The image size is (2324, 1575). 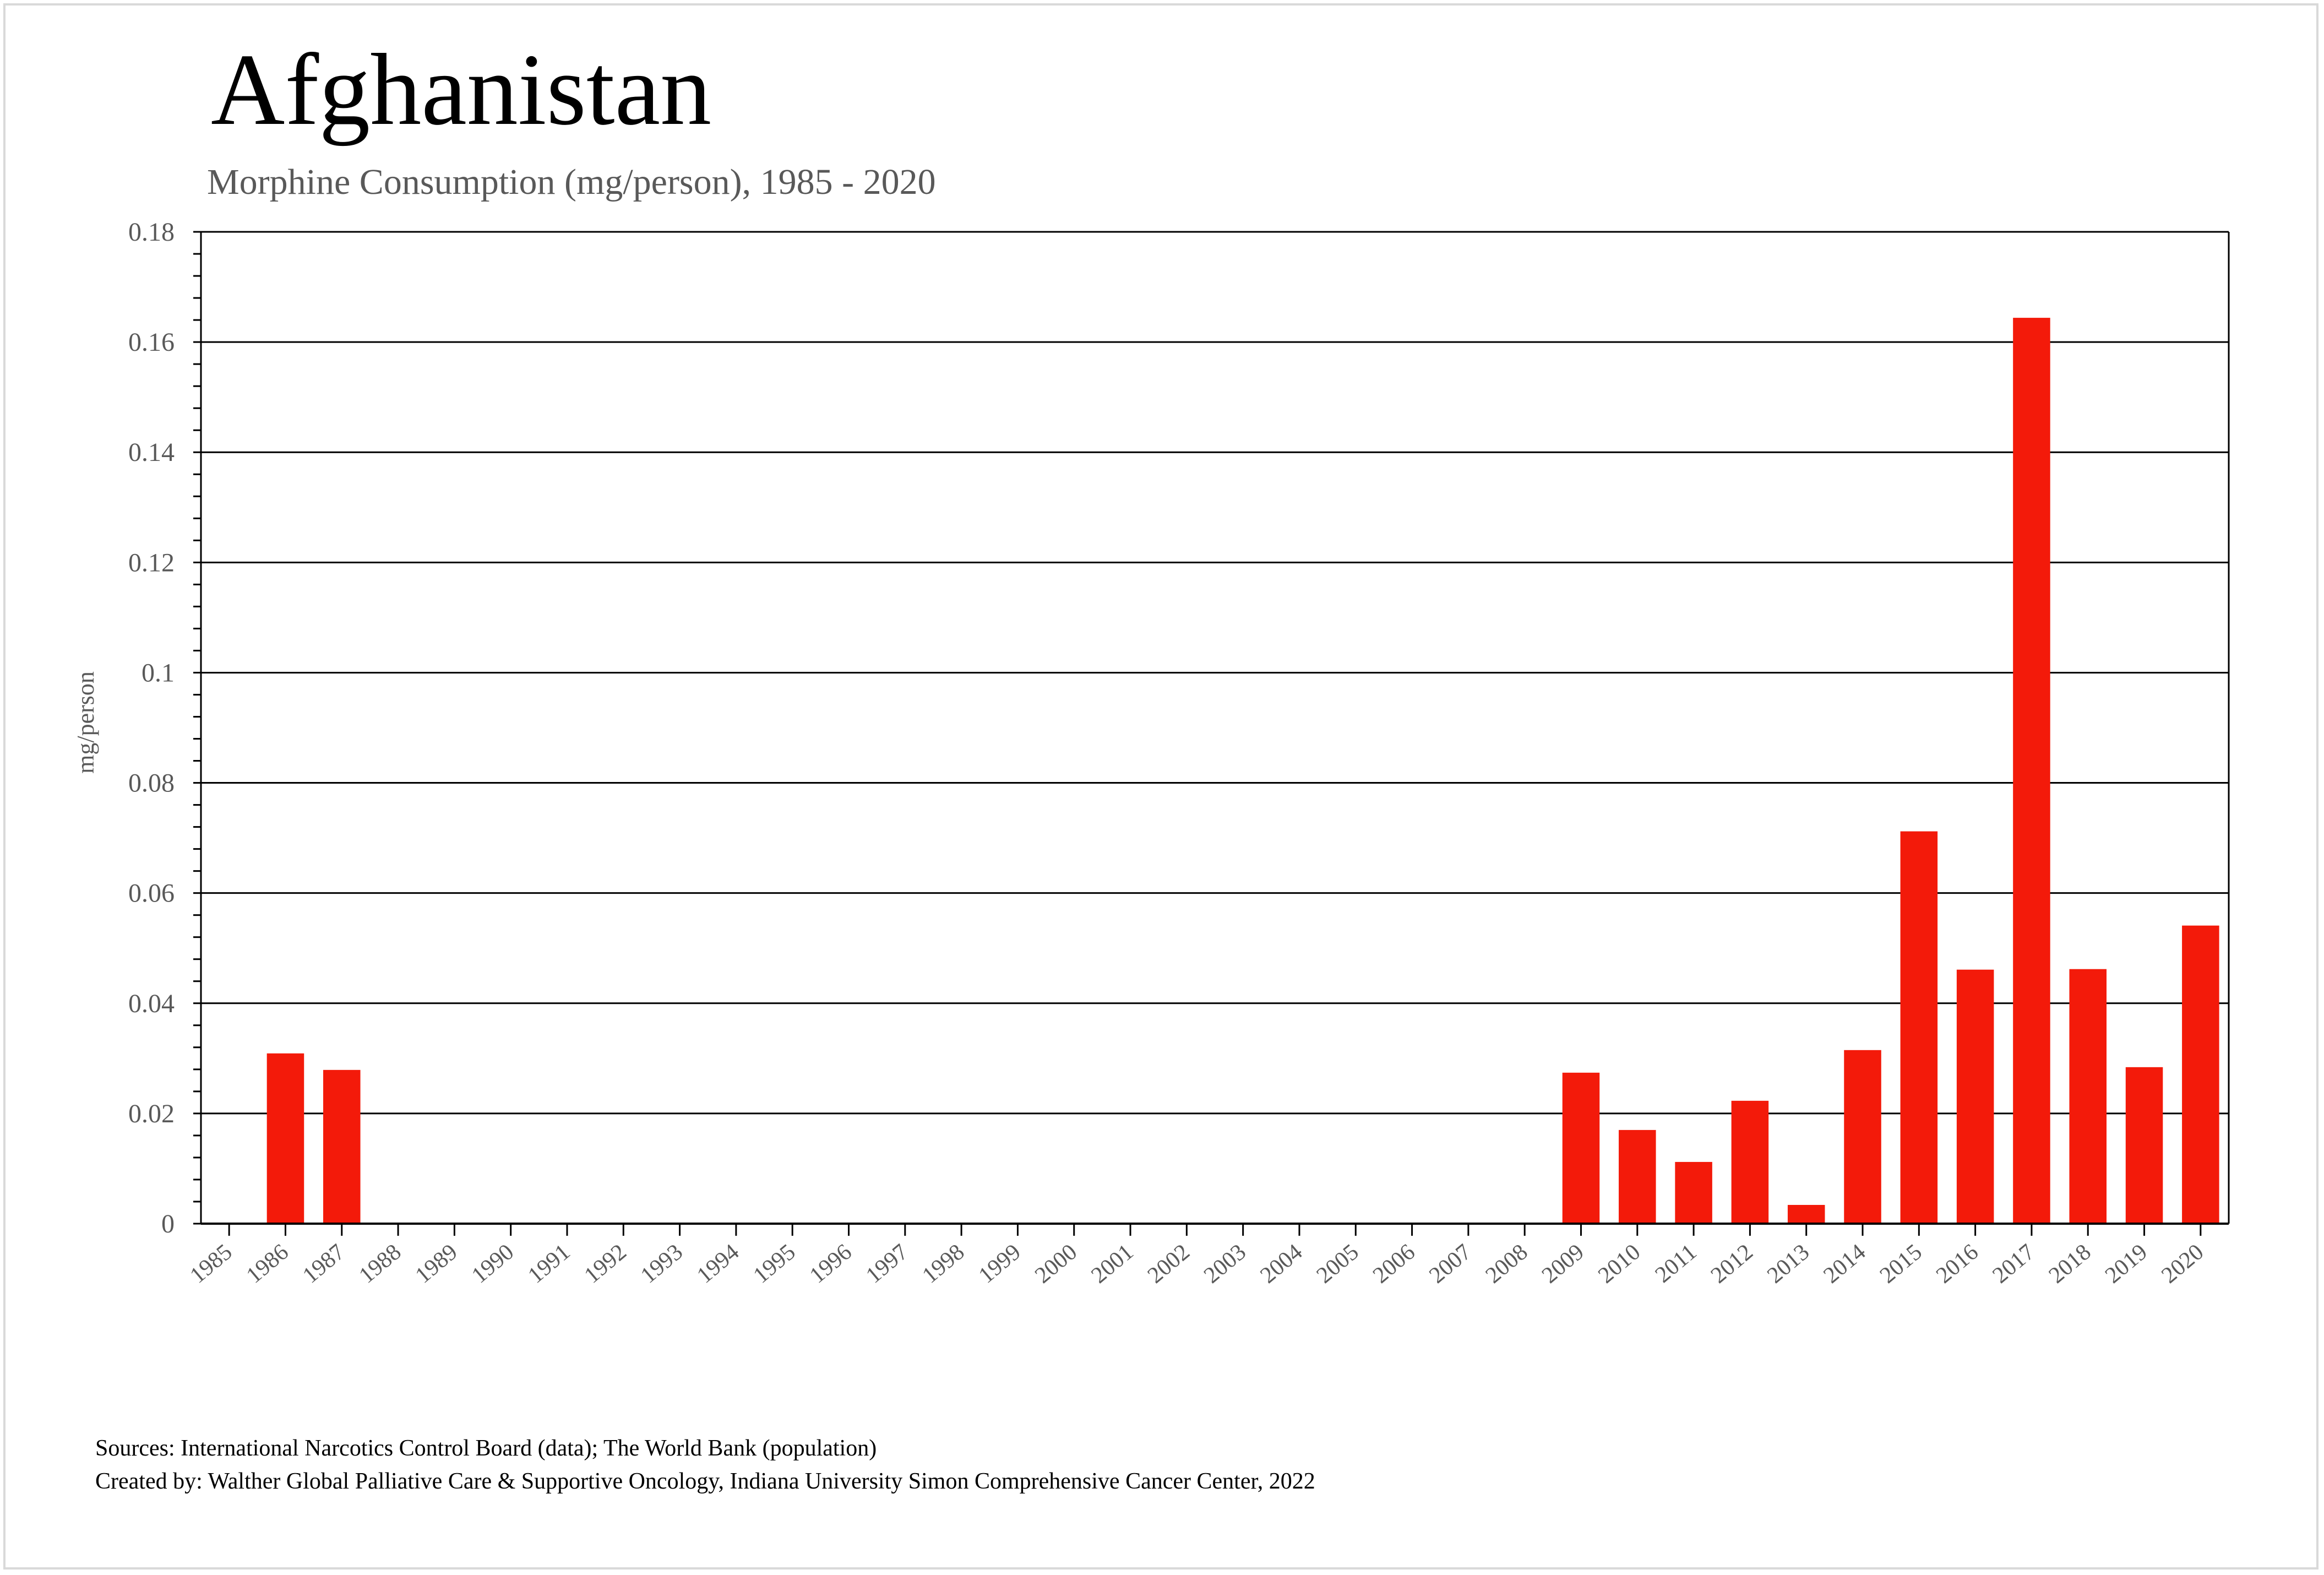 What do you see at coordinates (152, 894) in the screenshot?
I see `y-tick-label: 0.06` at bounding box center [152, 894].